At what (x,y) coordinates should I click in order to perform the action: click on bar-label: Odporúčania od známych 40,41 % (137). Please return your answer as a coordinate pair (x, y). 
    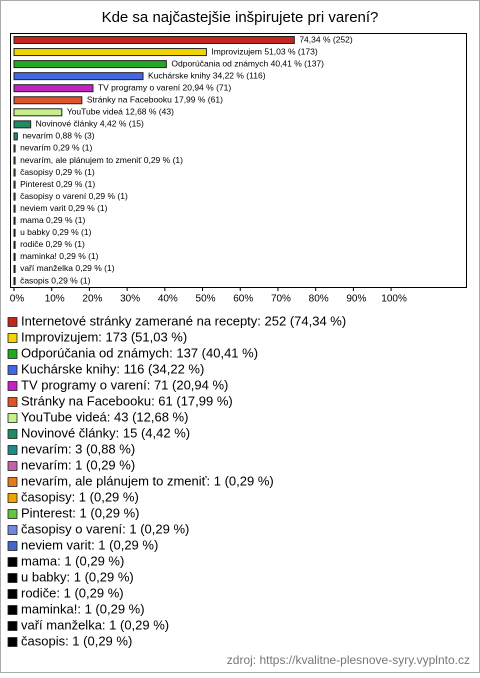
    Looking at the image, I should click on (247, 63).